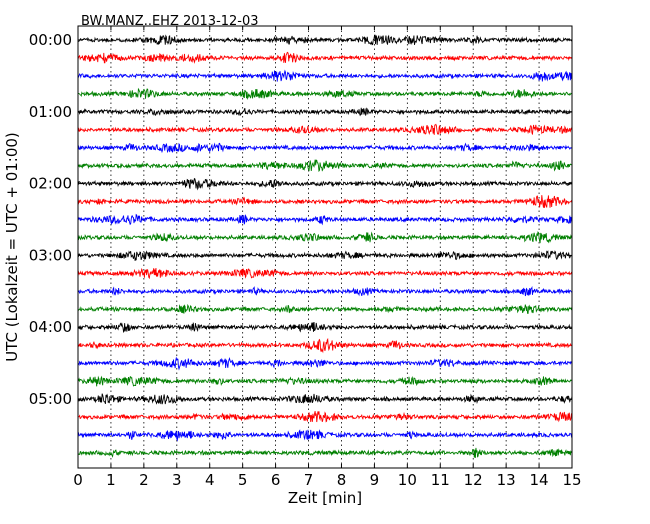 The image size is (650, 524). I want to click on y-tick-label-3: 03:00, so click(50, 255).